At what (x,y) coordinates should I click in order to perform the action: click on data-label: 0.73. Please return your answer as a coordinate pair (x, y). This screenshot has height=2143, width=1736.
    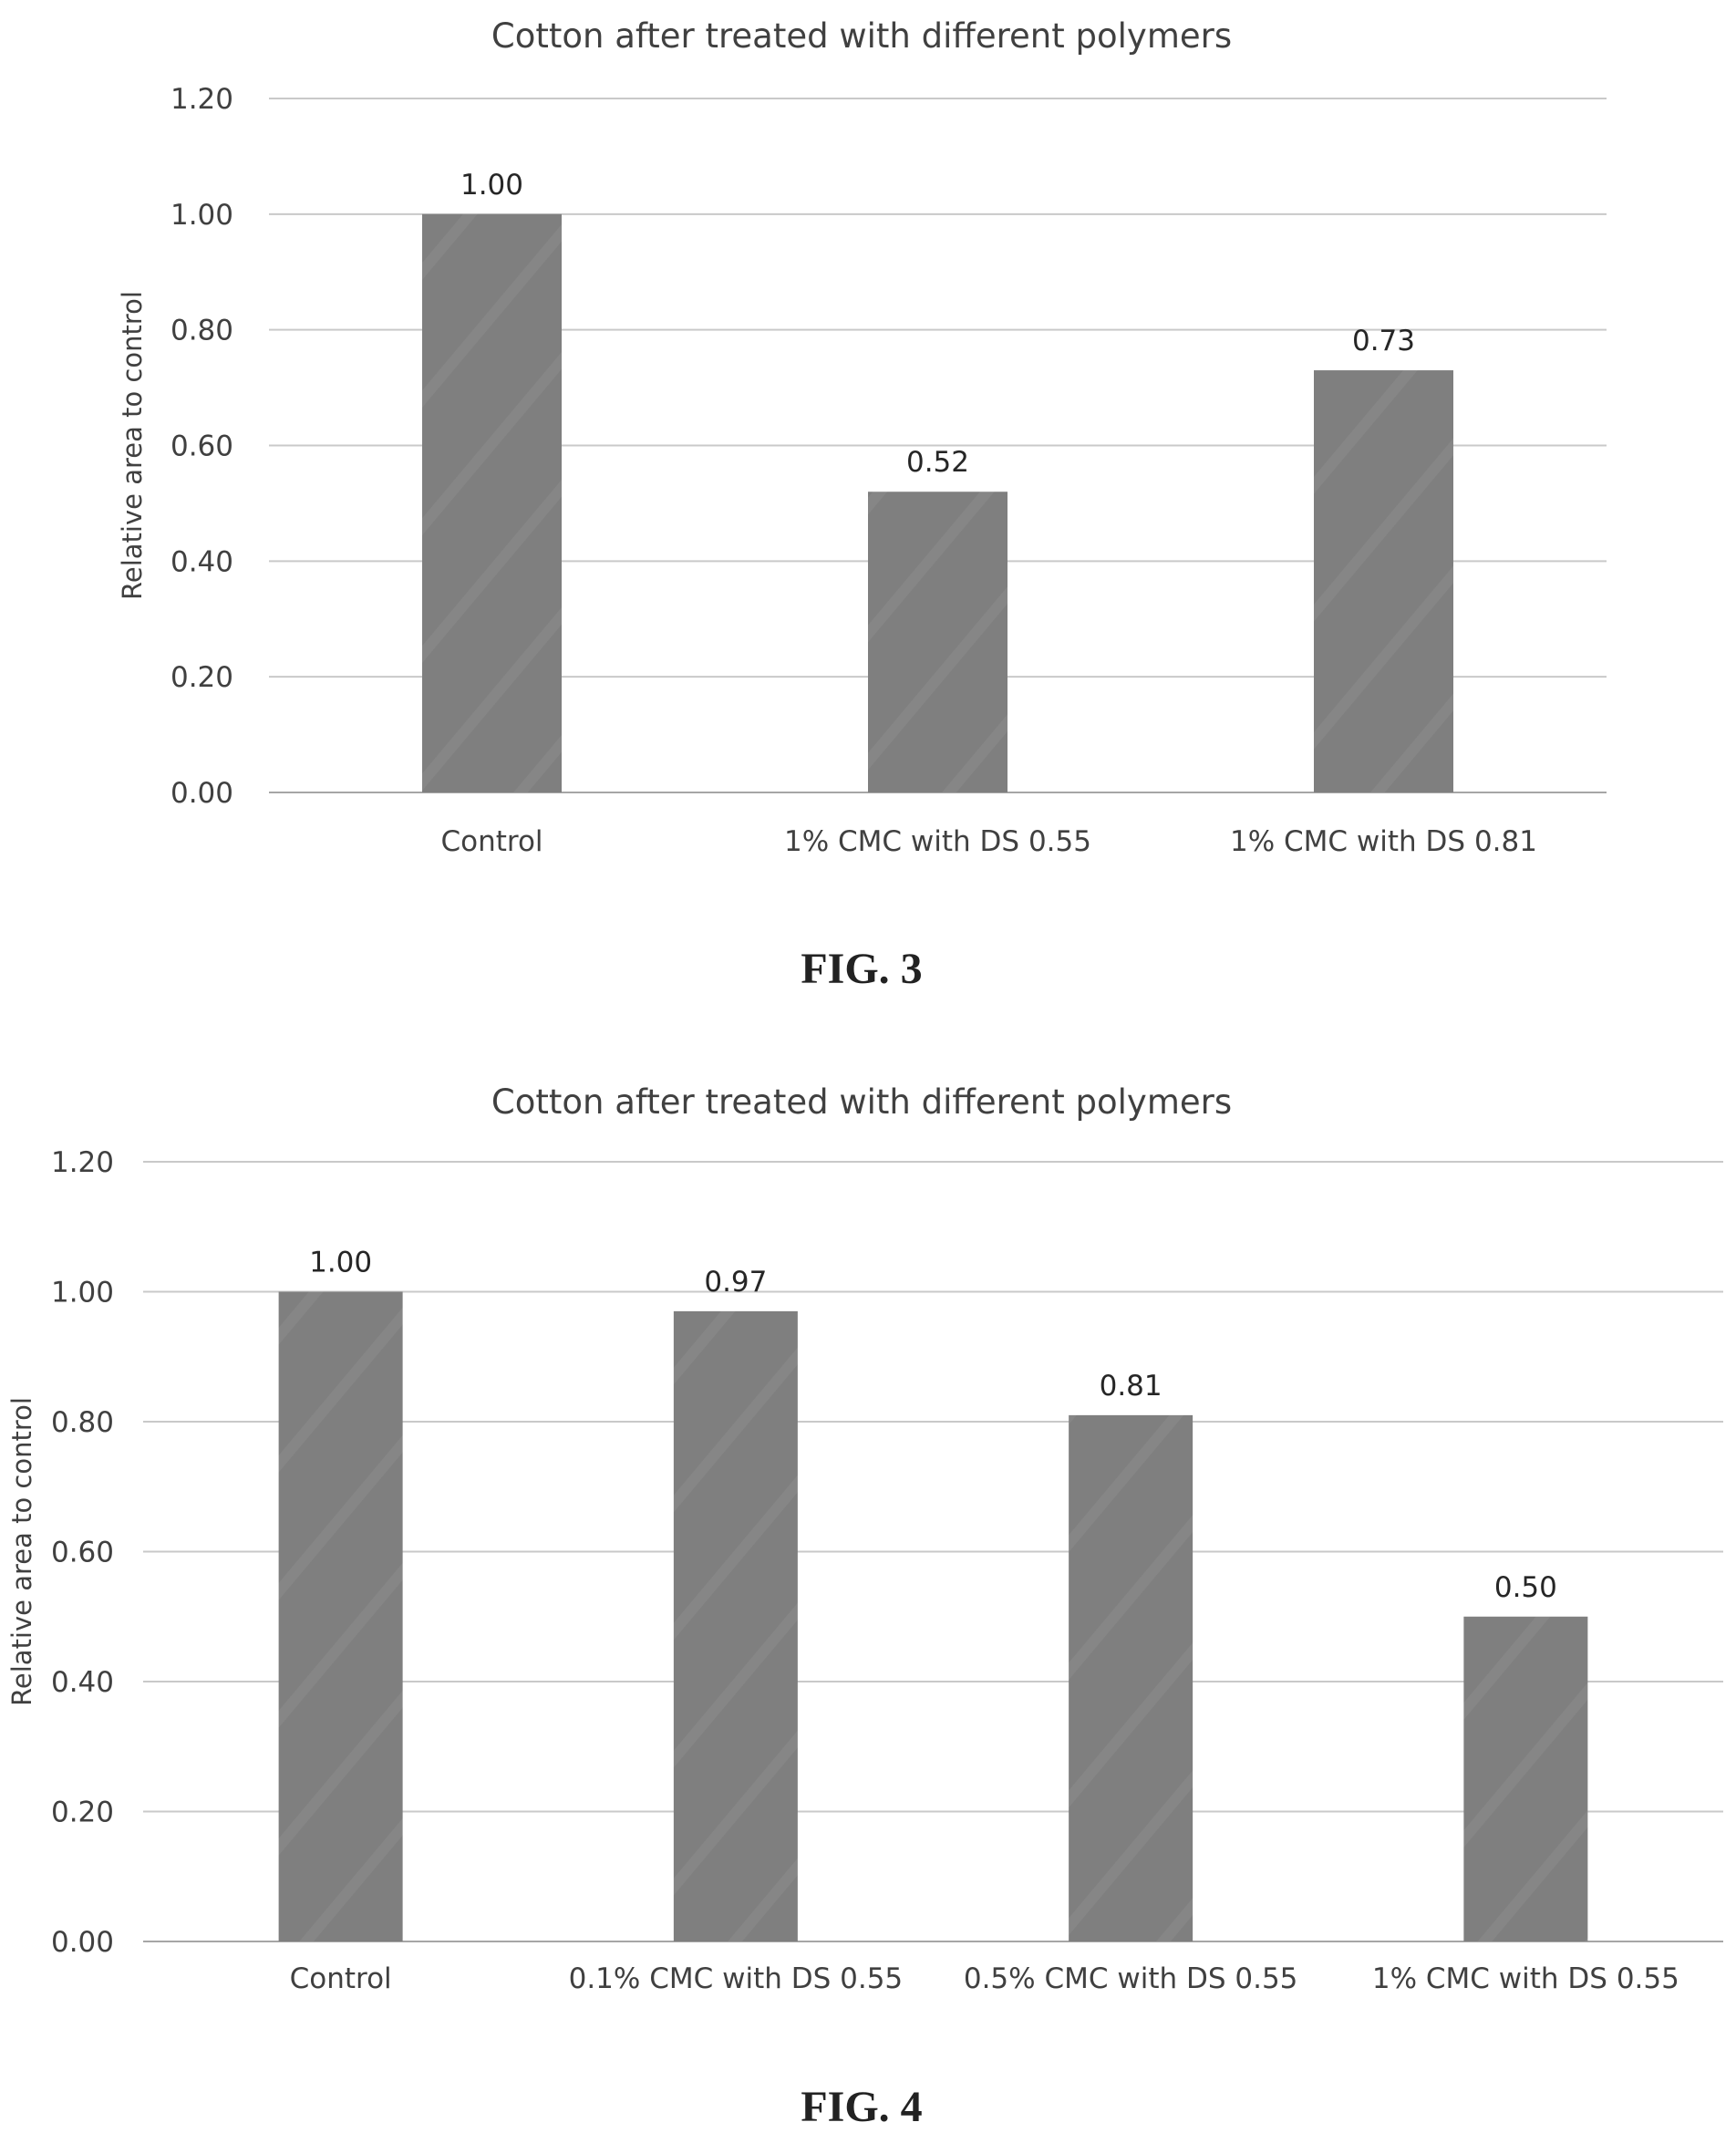
    Looking at the image, I should click on (1383, 341).